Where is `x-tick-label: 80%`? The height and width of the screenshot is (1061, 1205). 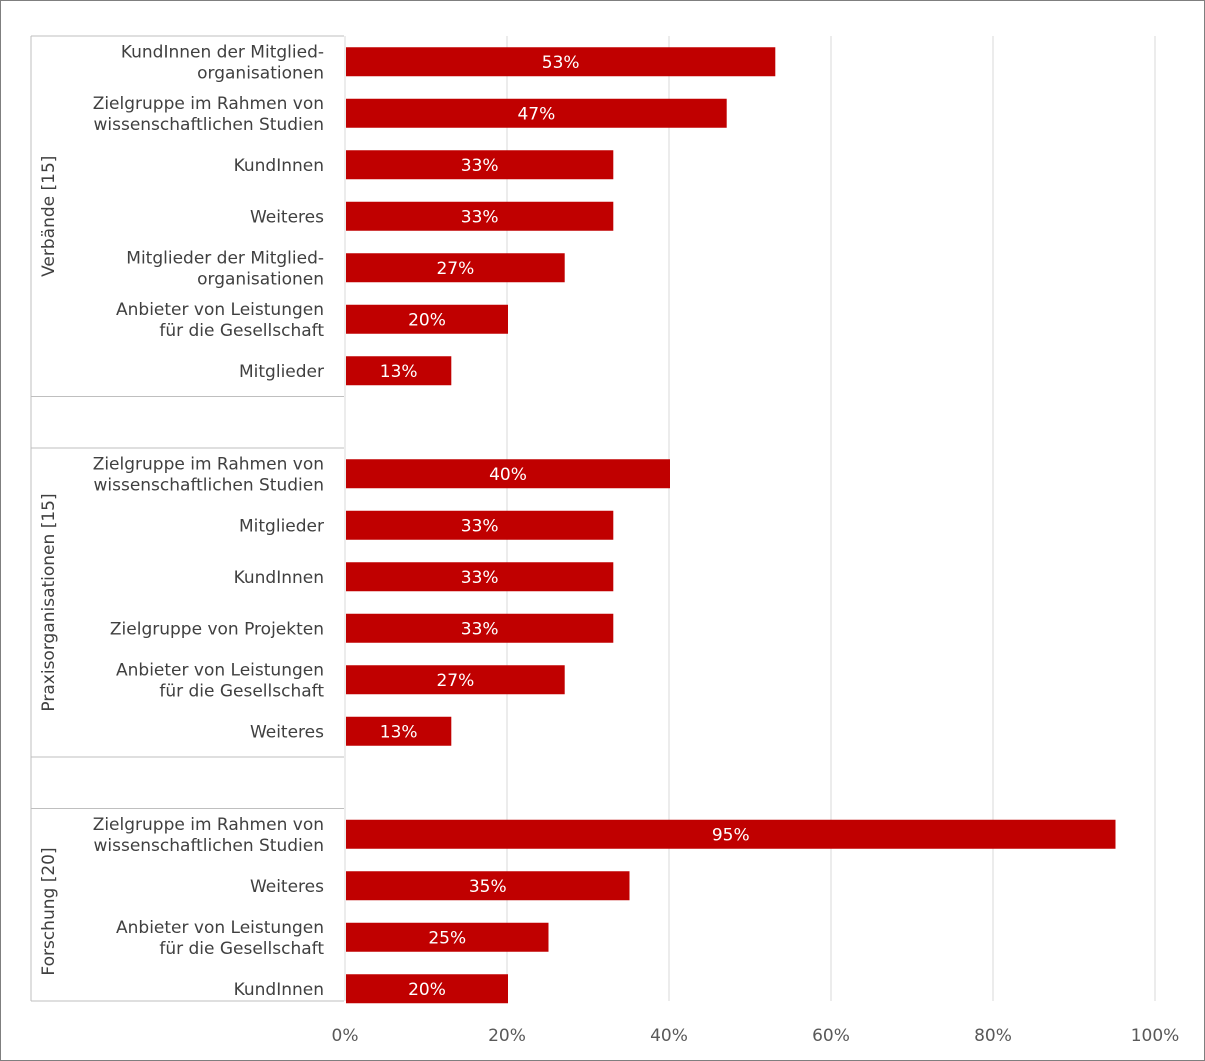
x-tick-label: 80% is located at coordinates (993, 1036).